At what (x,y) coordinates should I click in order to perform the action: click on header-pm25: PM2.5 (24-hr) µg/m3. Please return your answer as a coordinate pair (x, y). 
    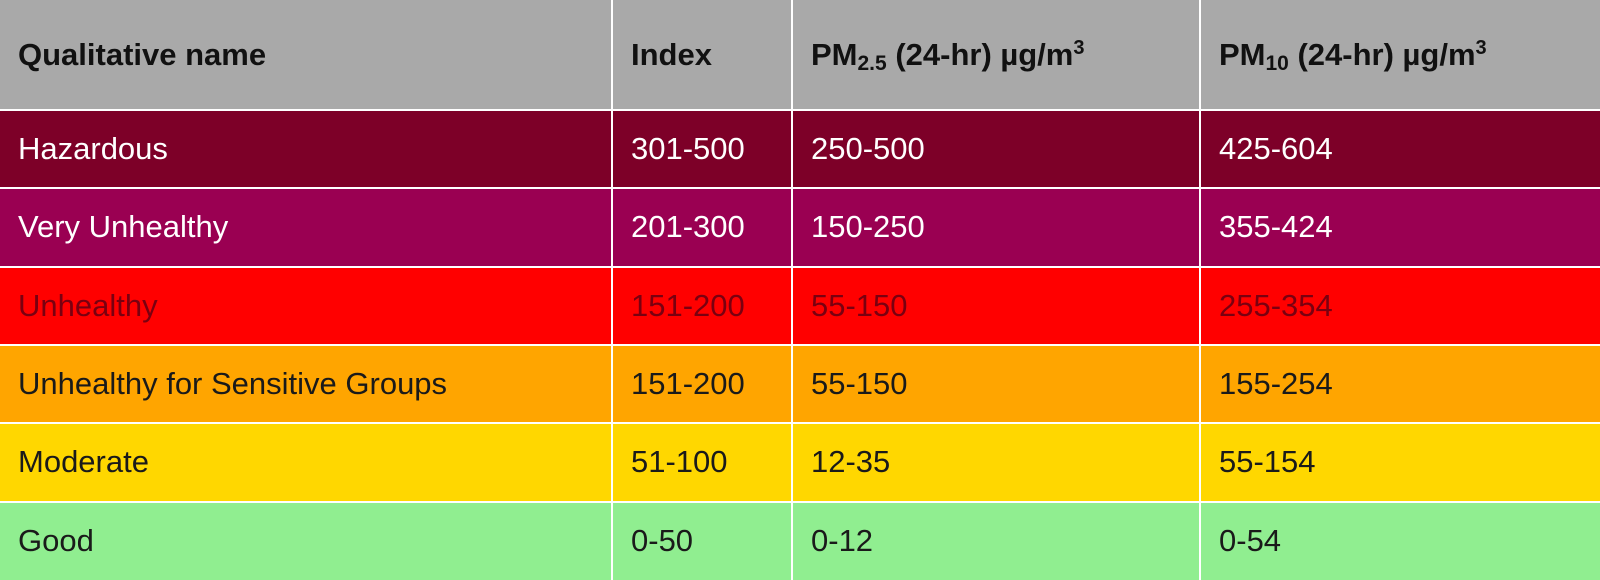
    Looking at the image, I should click on (996, 55).